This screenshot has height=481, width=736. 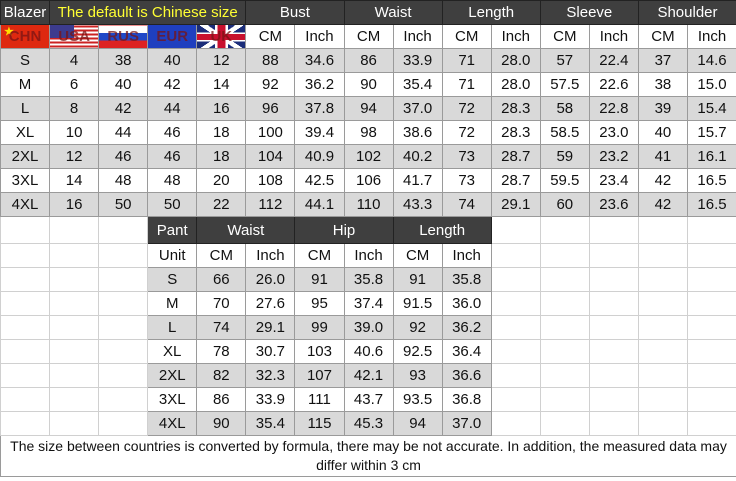 What do you see at coordinates (564, 156) in the screenshot?
I see `measurement-cell: 59` at bounding box center [564, 156].